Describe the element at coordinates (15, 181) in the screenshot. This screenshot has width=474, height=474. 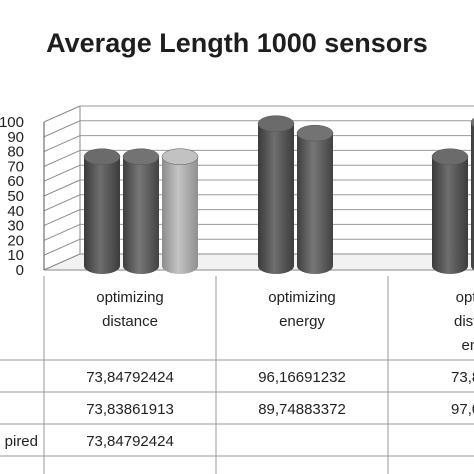
I see `y-tick-label: 60` at that location.